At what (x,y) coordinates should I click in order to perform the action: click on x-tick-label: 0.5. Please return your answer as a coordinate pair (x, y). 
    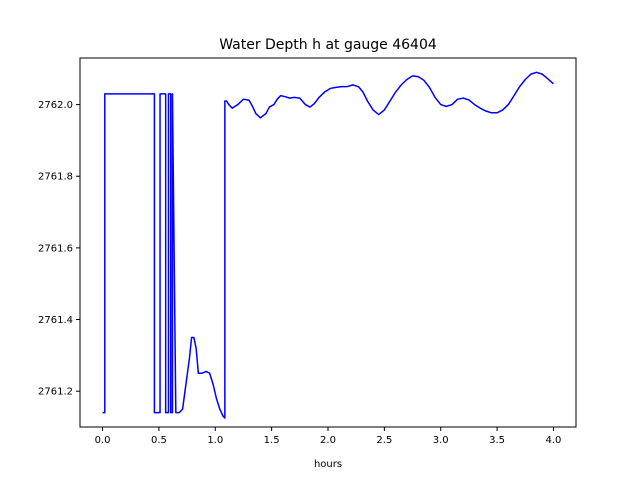
    Looking at the image, I should click on (159, 440).